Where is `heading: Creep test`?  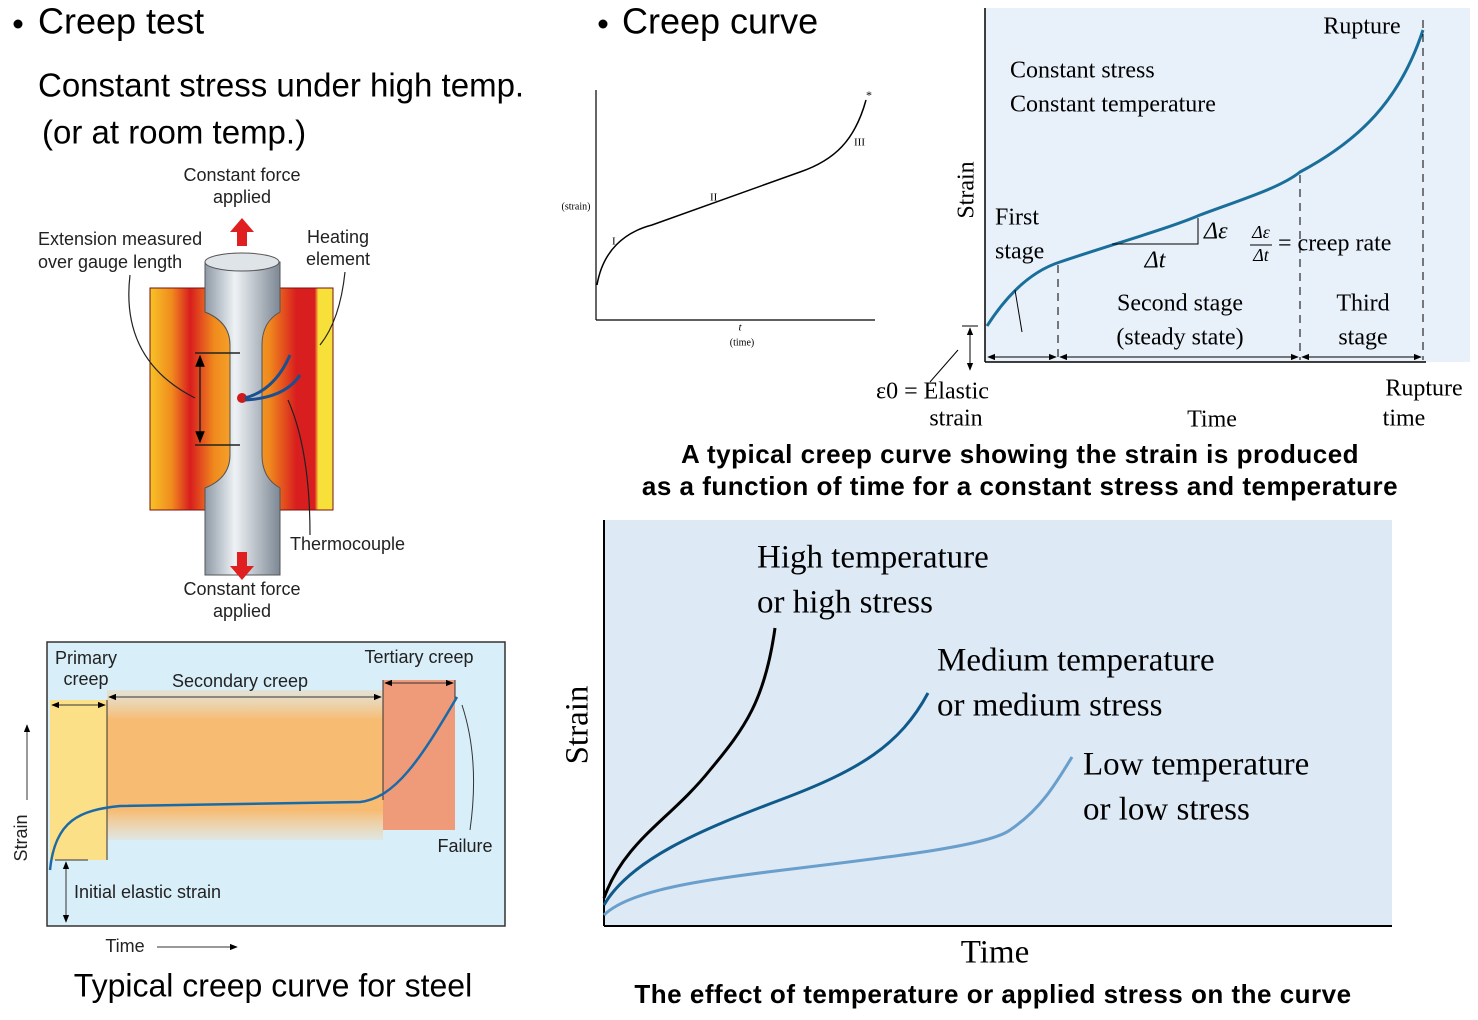
heading: Creep test is located at coordinates (121, 21).